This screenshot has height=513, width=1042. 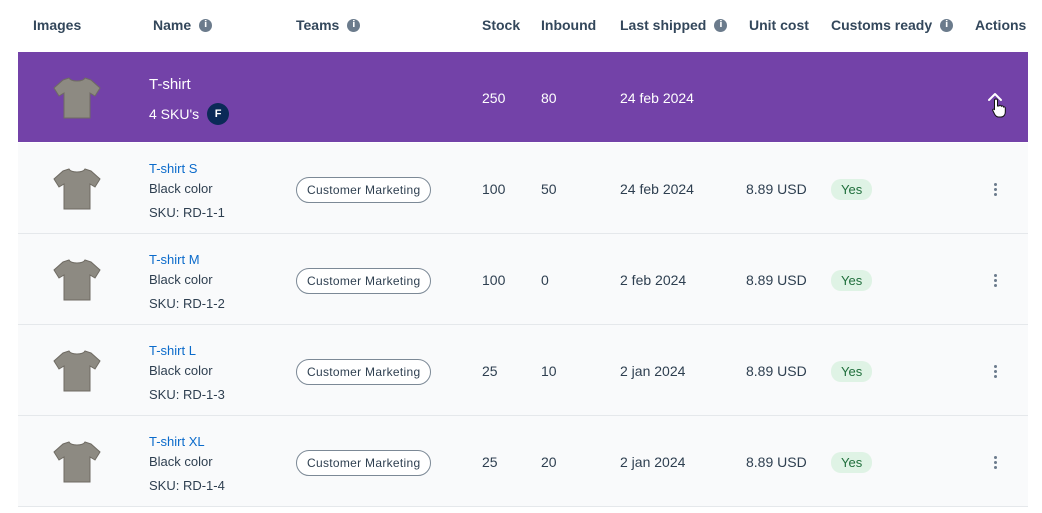 I want to click on column-header-label: Actions, so click(x=1001, y=25).